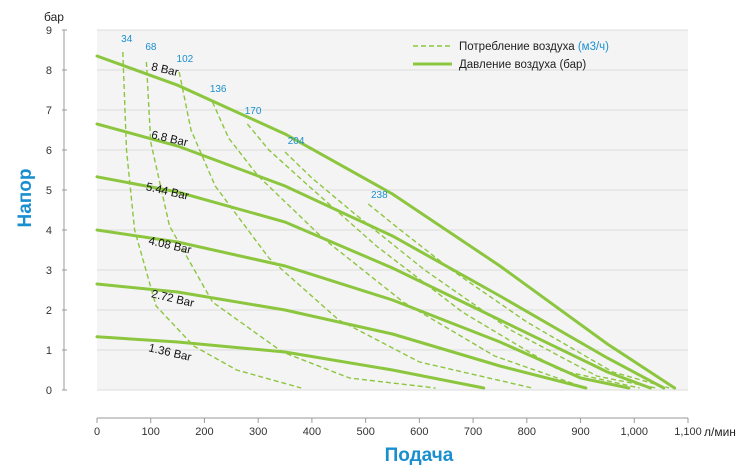 The width and height of the screenshot is (749, 469). What do you see at coordinates (365, 432) in the screenshot?
I see `x-tick-label: 500` at bounding box center [365, 432].